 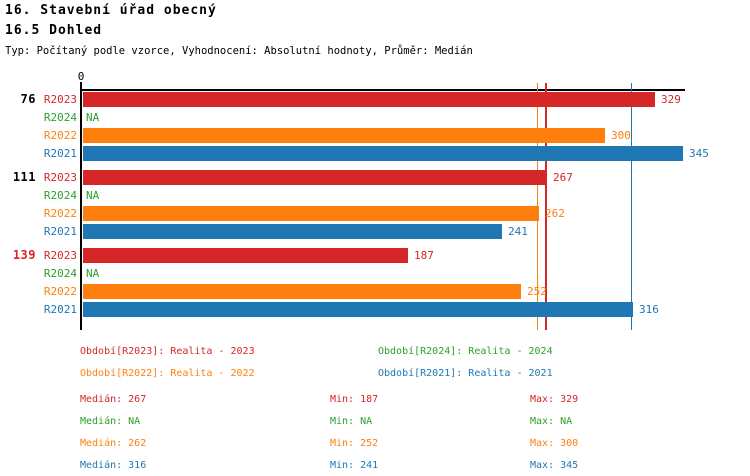 I want to click on stat-median-r2021: Medián: 316, so click(x=113, y=465).